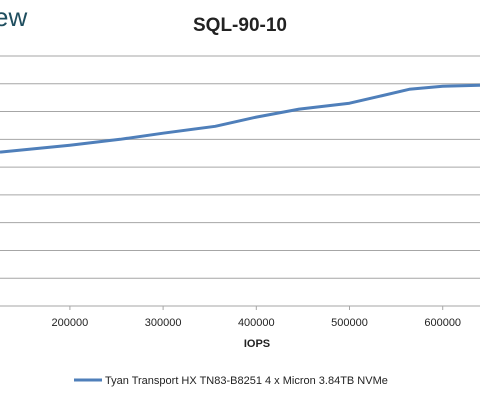  What do you see at coordinates (257, 344) in the screenshot?
I see `x-axis-title: IOPS` at bounding box center [257, 344].